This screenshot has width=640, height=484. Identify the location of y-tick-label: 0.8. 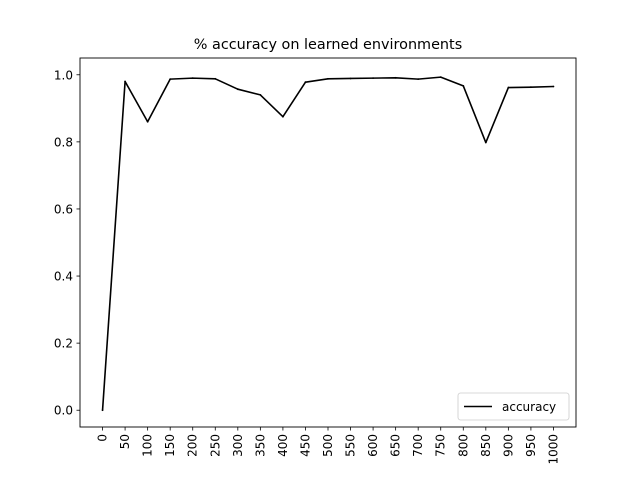
(63, 142).